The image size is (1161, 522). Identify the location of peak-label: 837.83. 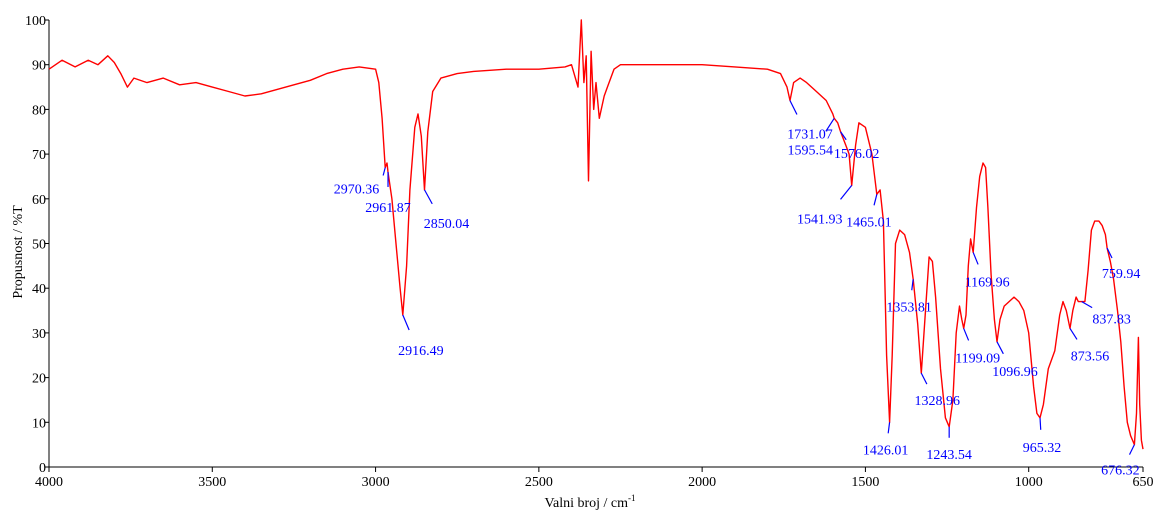
(1111, 320).